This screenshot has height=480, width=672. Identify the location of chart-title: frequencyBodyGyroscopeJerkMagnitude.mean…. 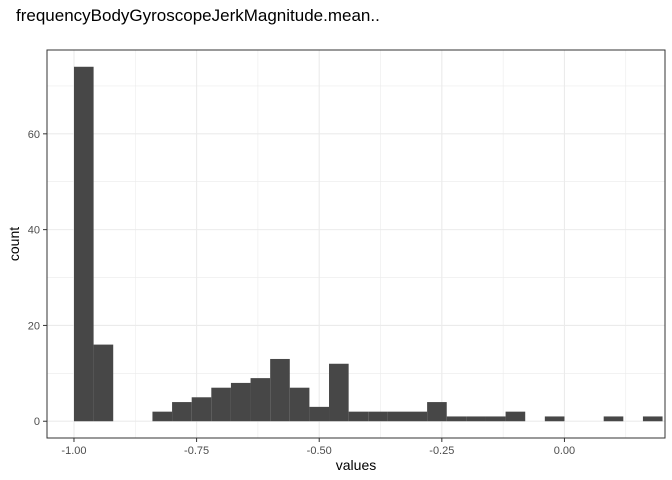
(198, 15).